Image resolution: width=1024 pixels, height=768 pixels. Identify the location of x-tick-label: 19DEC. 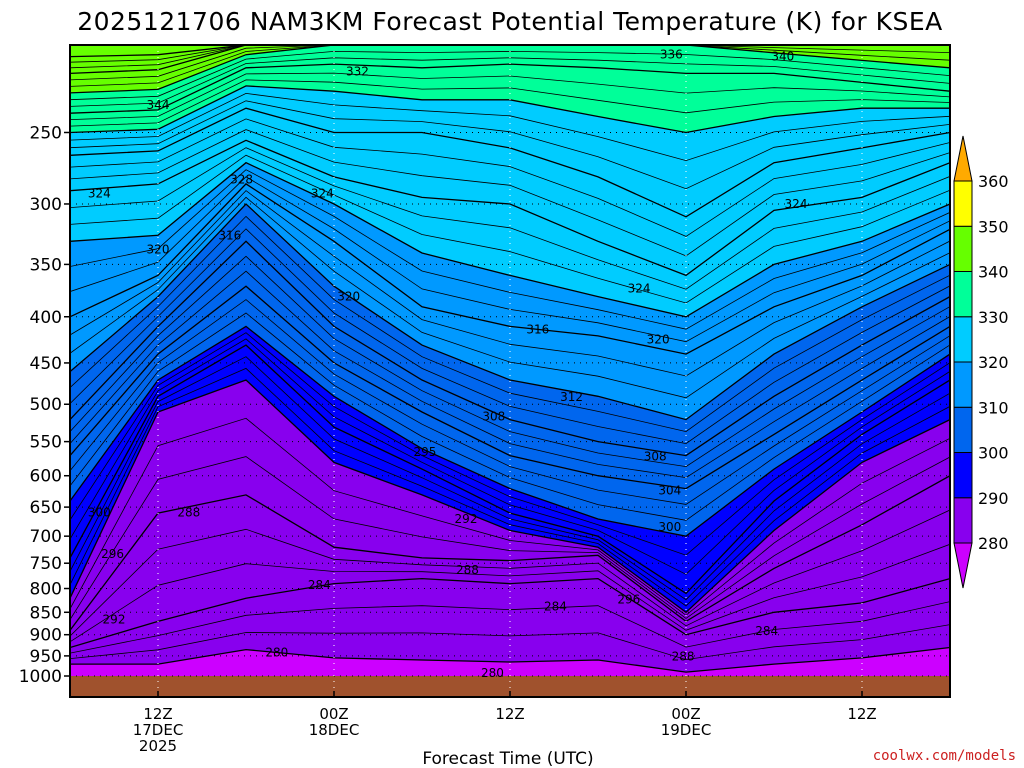
(686, 730).